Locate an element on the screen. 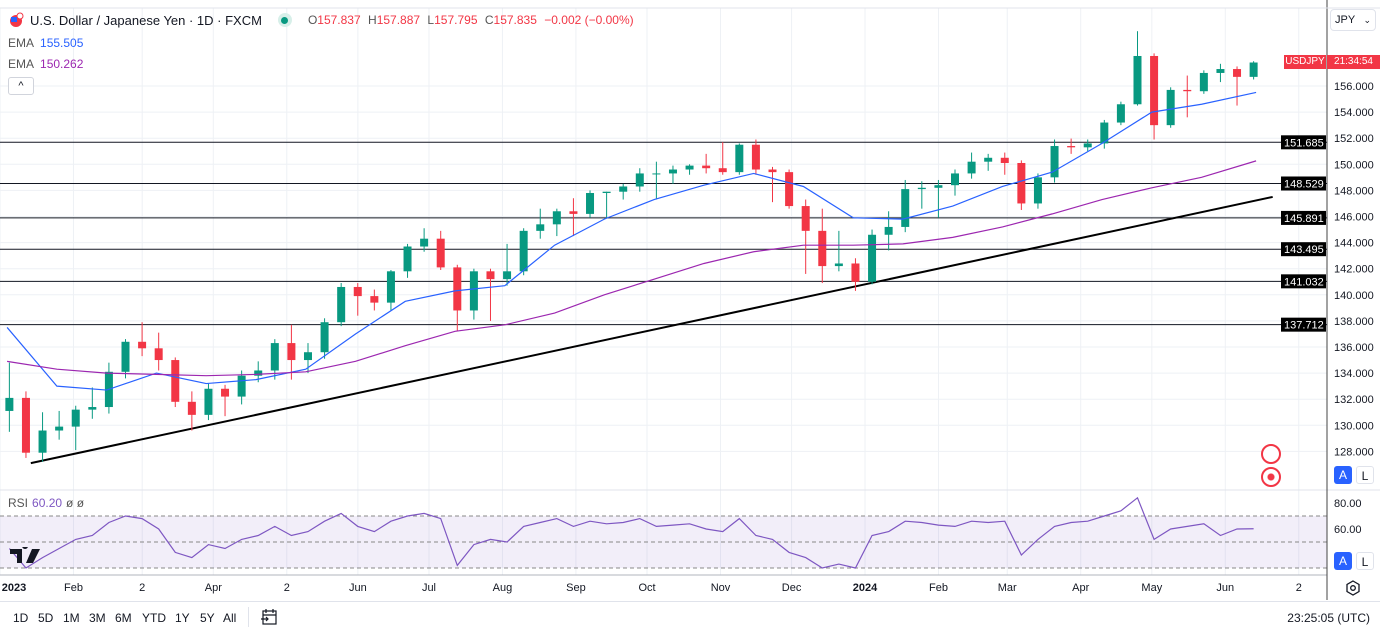  collapse-legend-button: ^ is located at coordinates (21, 86).